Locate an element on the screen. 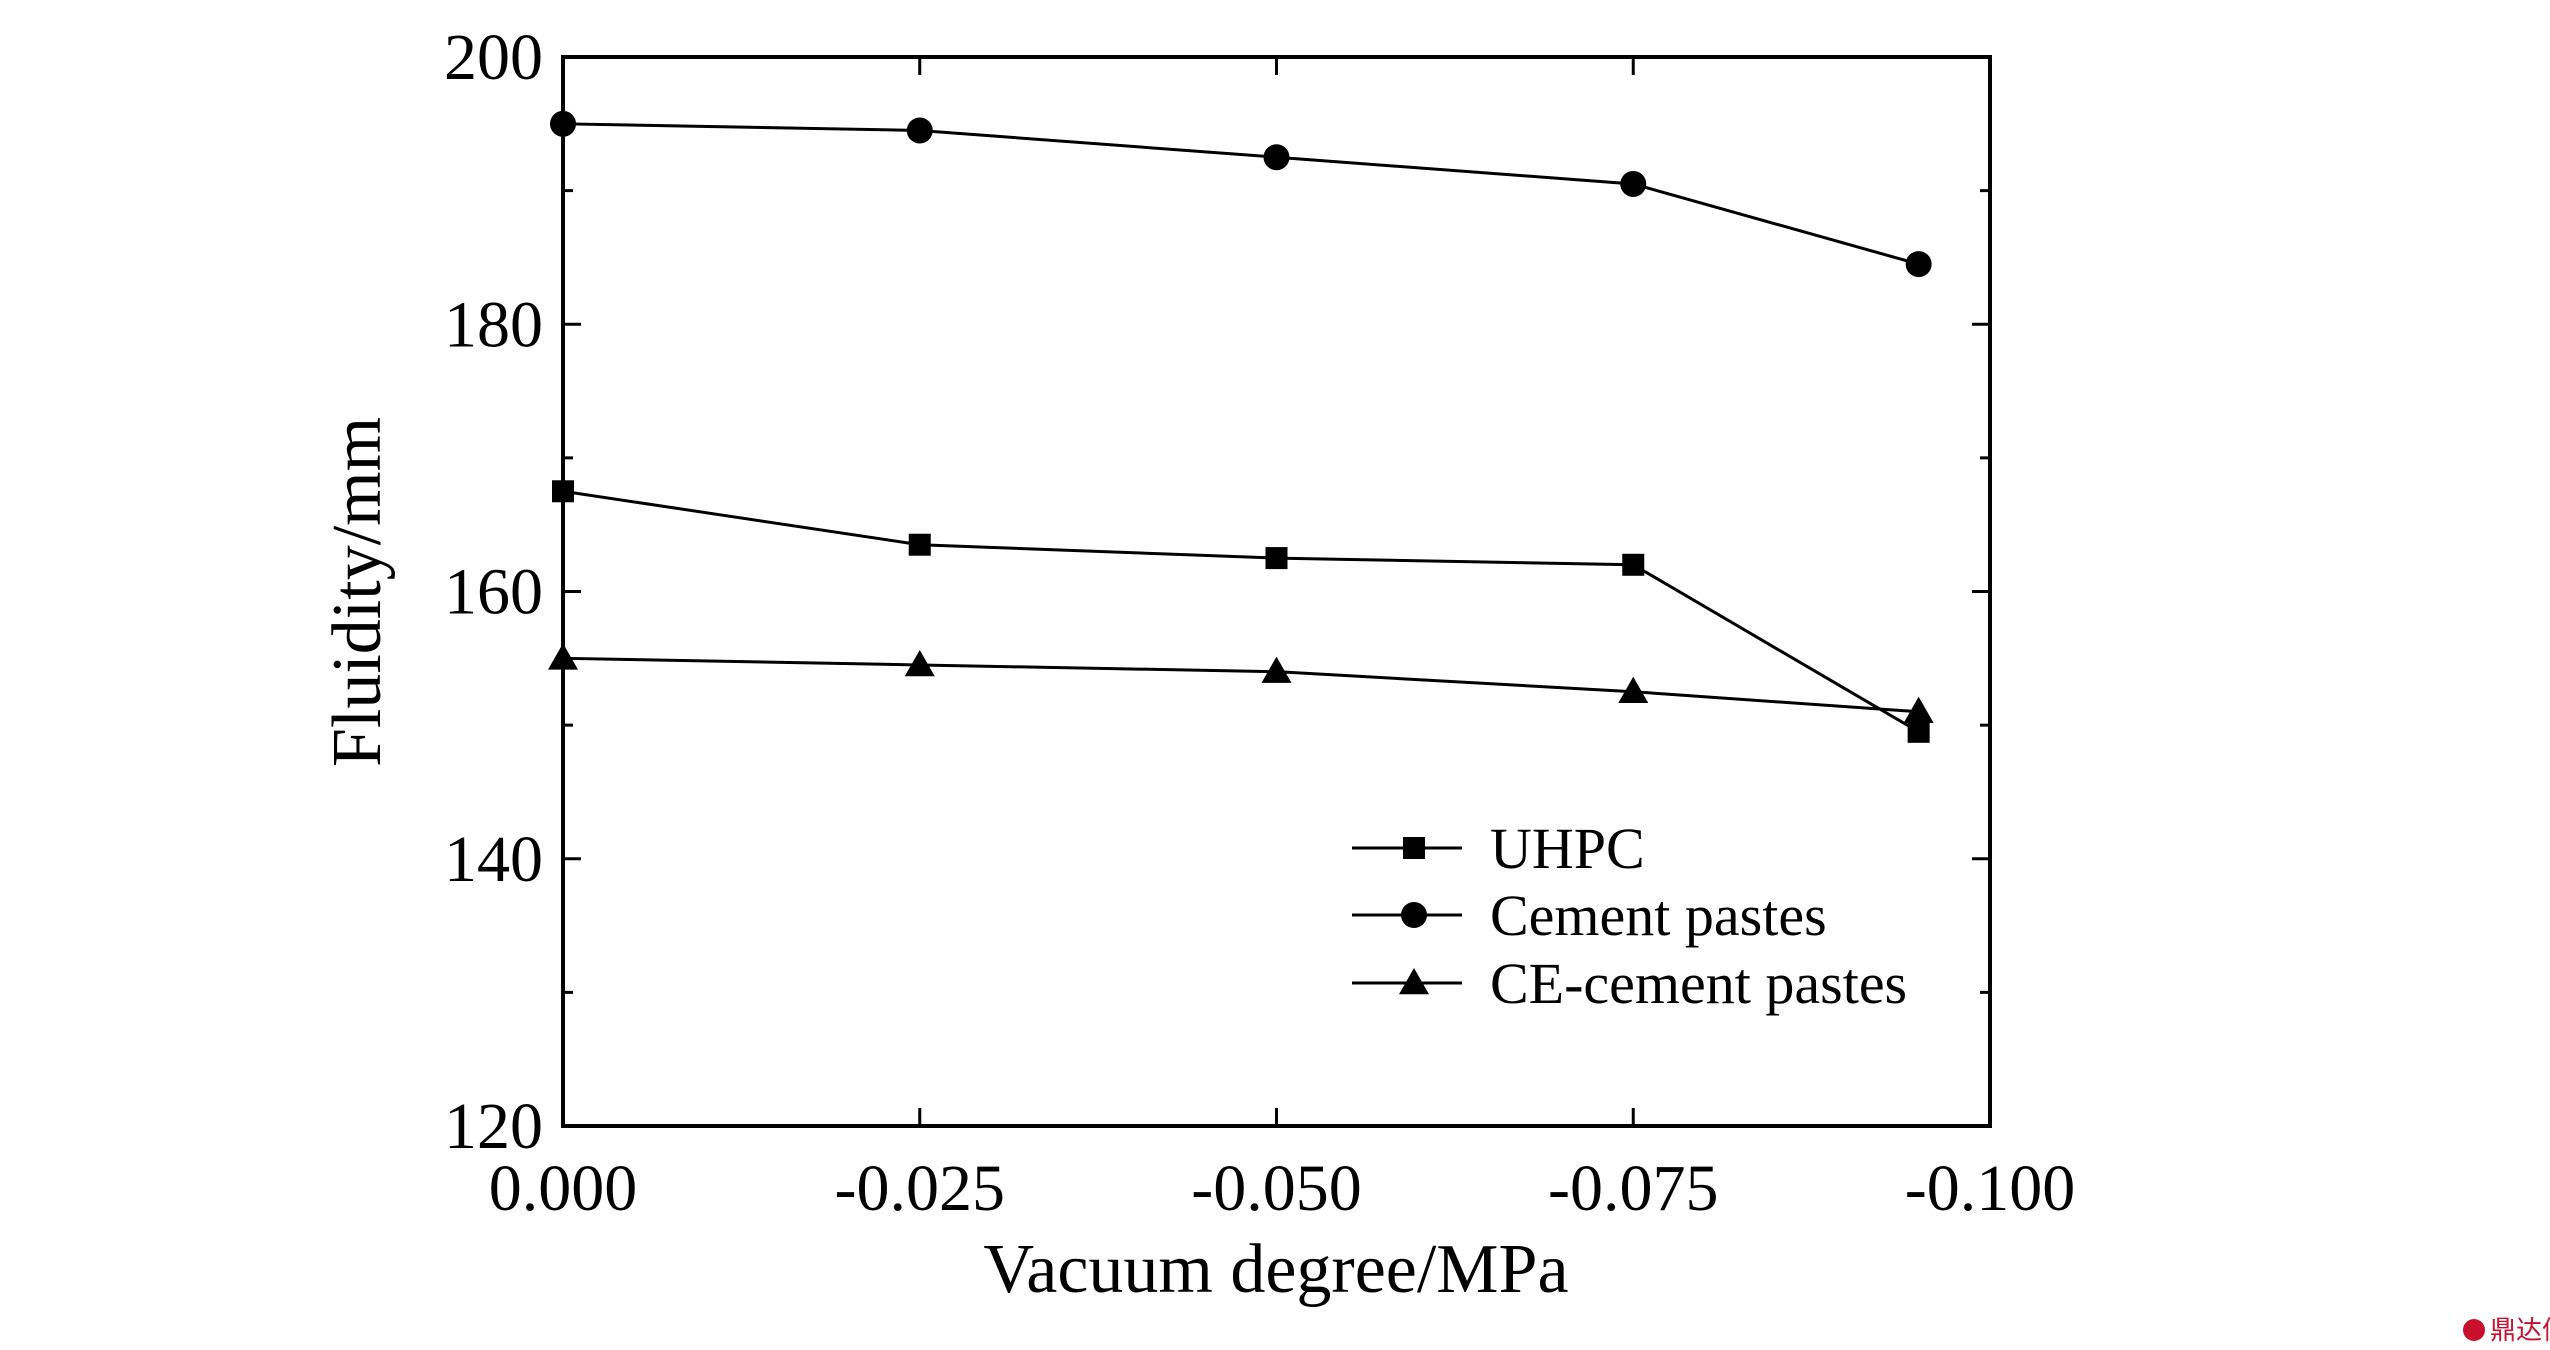 The height and width of the screenshot is (1350, 2550). watermark: 鼎达信 is located at coordinates (2506, 1331).